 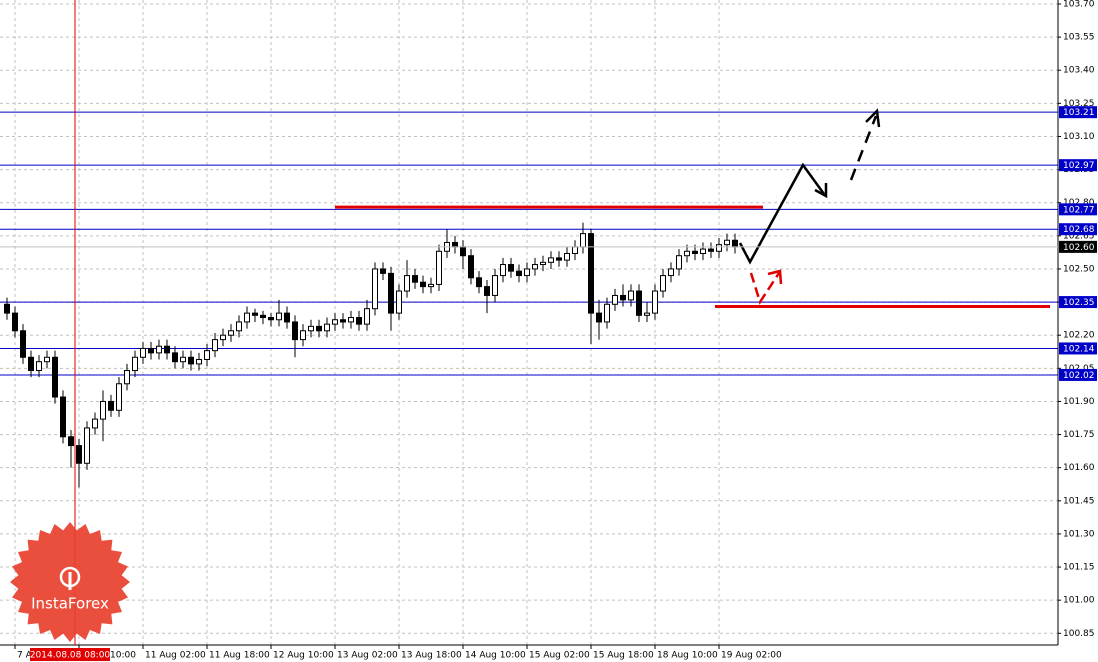 I want to click on red-arrow, so click(x=765, y=288).